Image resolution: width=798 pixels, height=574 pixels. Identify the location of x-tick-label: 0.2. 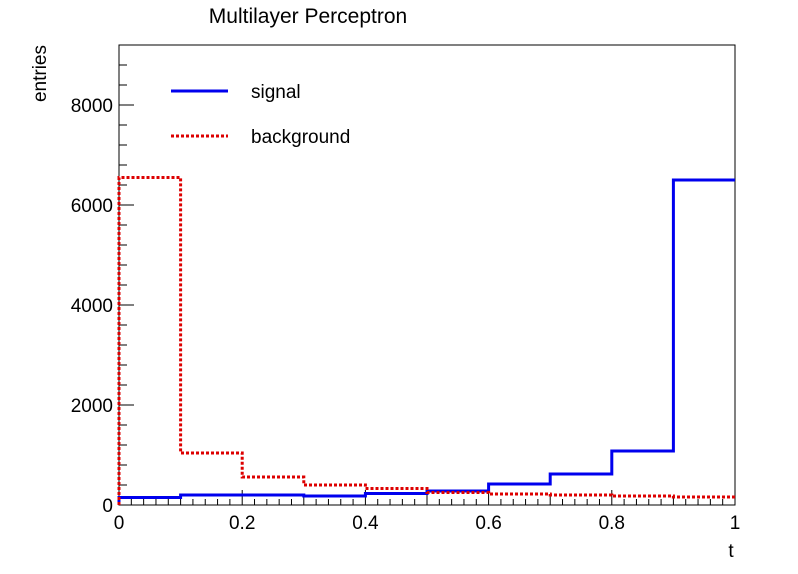
(242, 523).